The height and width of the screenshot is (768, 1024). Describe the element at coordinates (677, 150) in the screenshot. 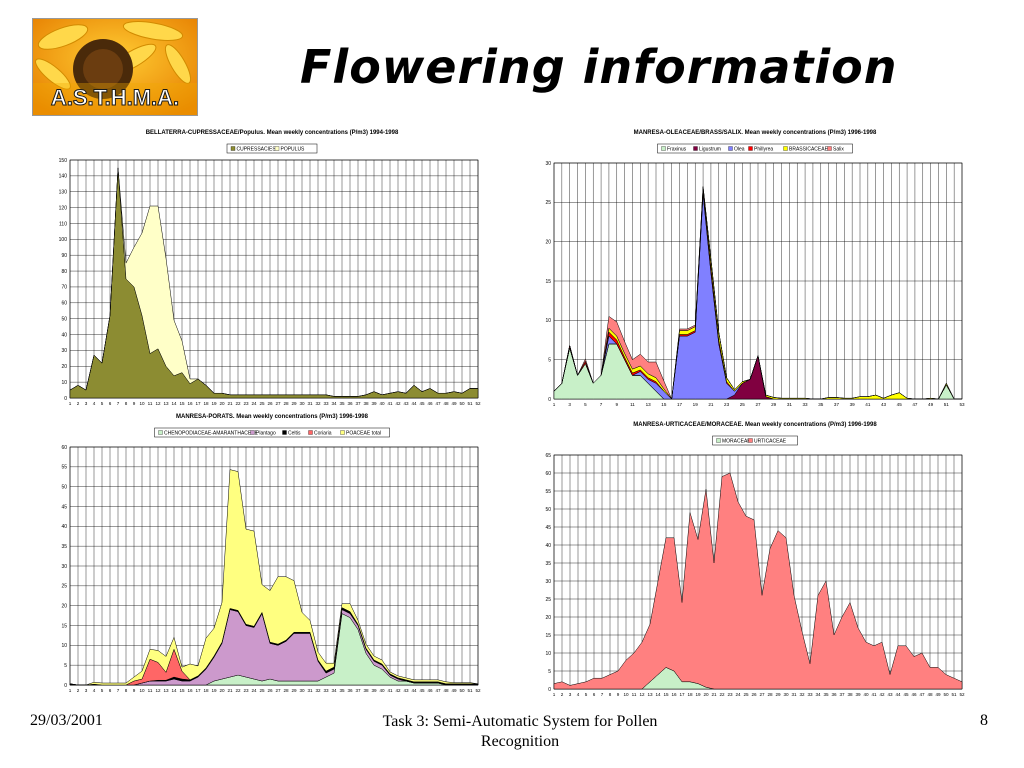

I see `legend-label: Fraxinus` at that location.